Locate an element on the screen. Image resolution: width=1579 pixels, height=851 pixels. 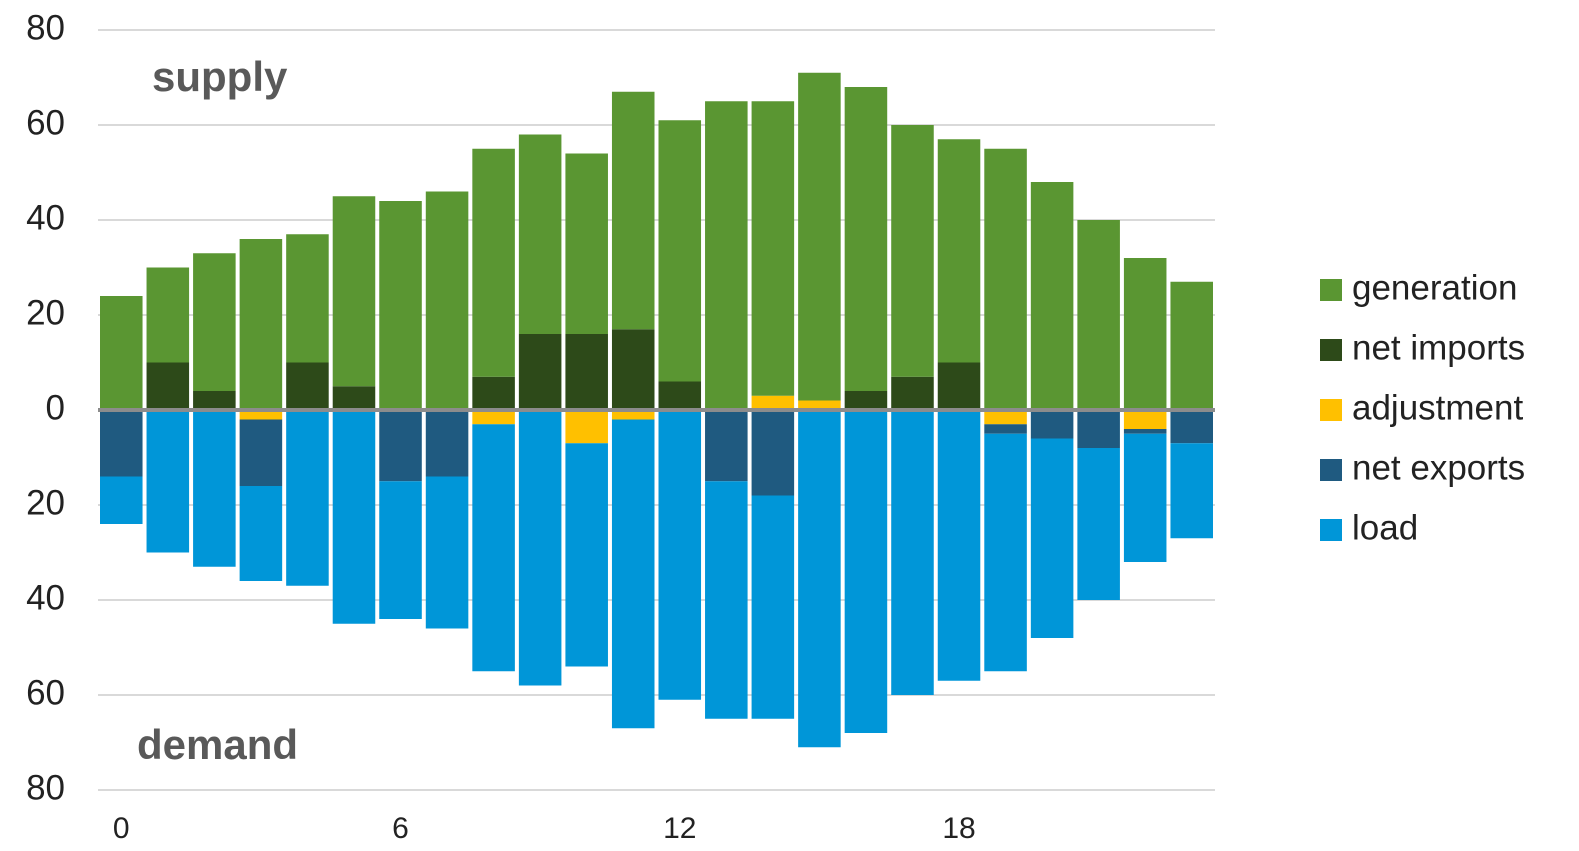
annotation: demand is located at coordinates (217, 744).